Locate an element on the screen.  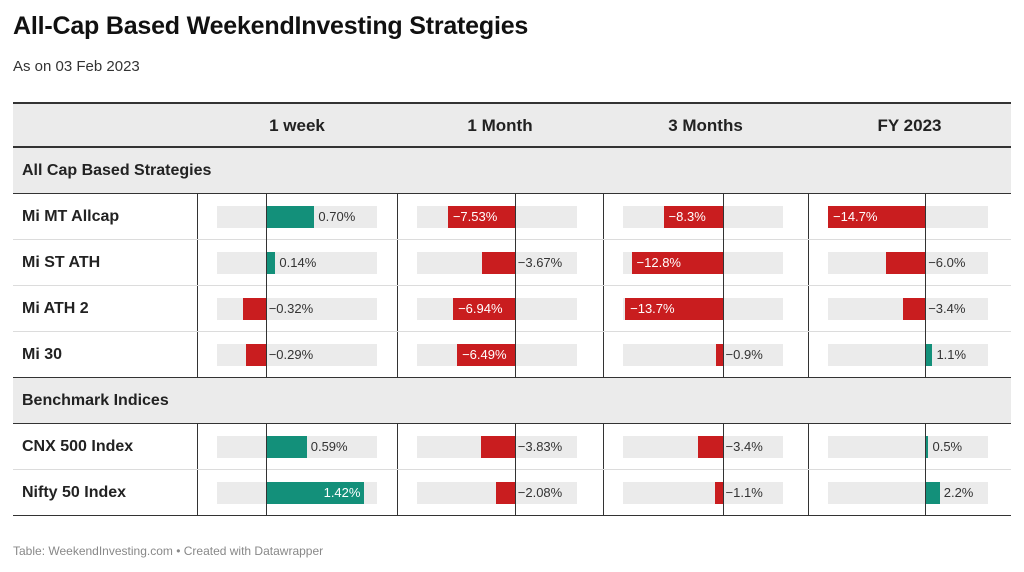
value-label: −7.53% is located at coordinates (475, 216).